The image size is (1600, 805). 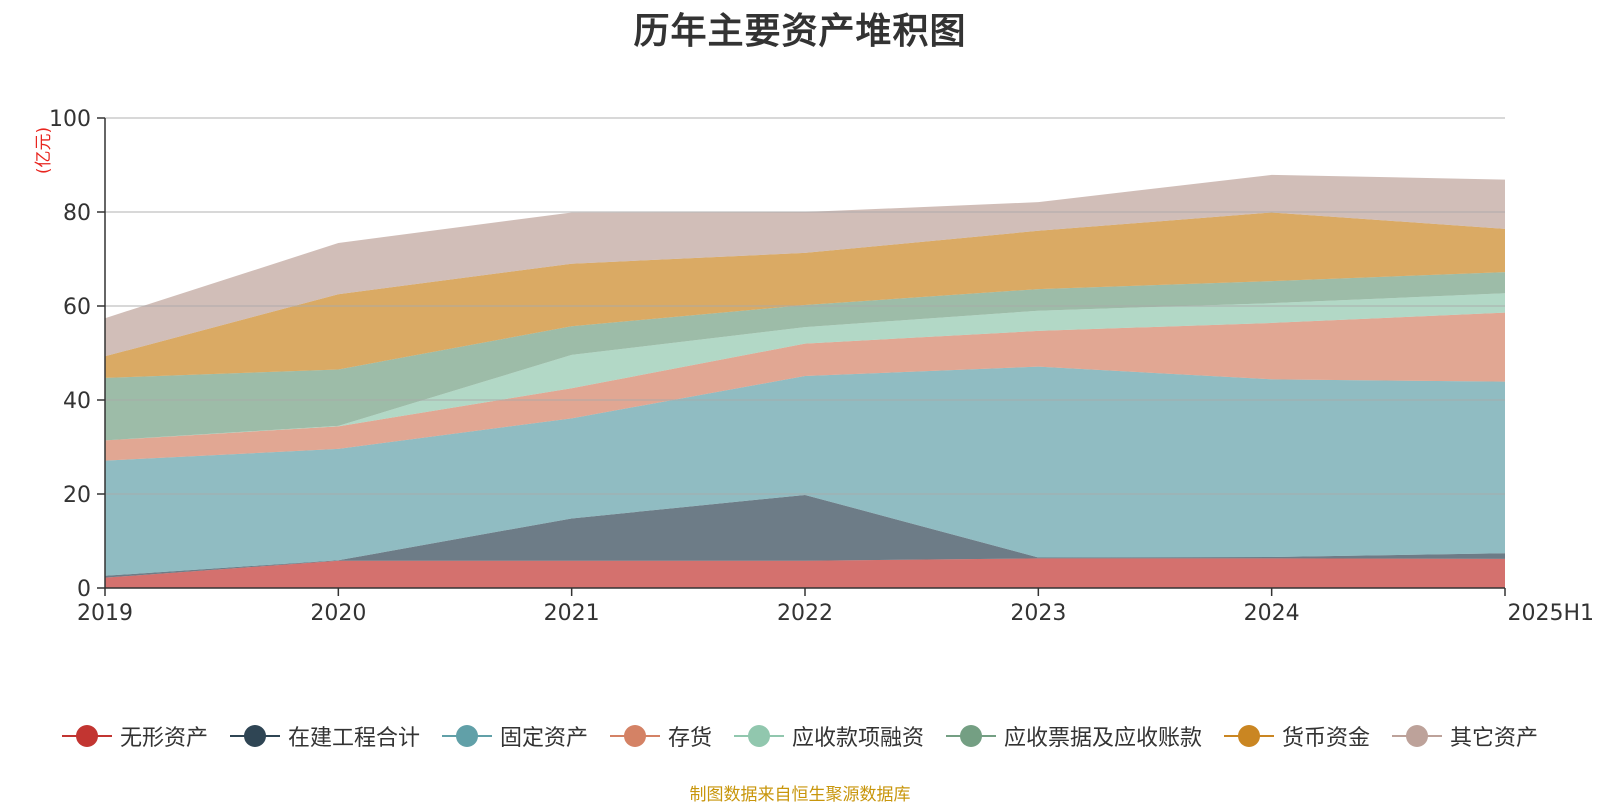 I want to click on legend-item-8: 其它资产, so click(x=1465, y=736).